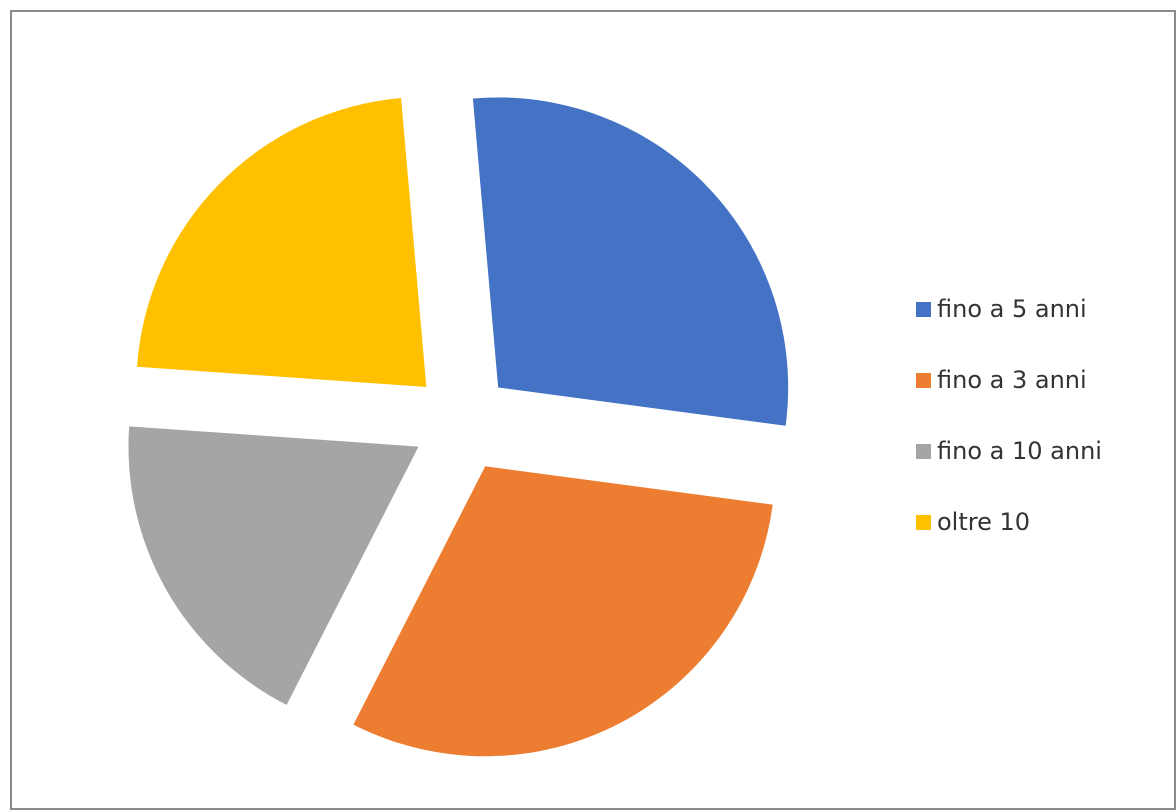 The width and height of the screenshot is (1176, 812). What do you see at coordinates (563, 611) in the screenshot?
I see `pie-slice-fino-a-3-anni` at bounding box center [563, 611].